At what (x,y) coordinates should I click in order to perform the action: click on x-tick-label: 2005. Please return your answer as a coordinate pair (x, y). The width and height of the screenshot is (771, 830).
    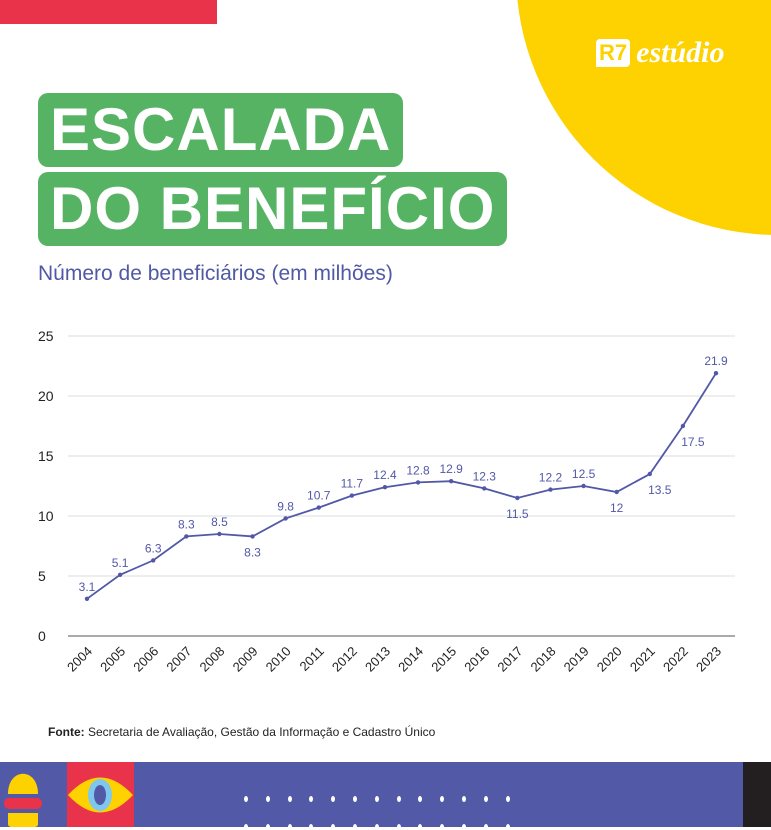
    Looking at the image, I should click on (112, 659).